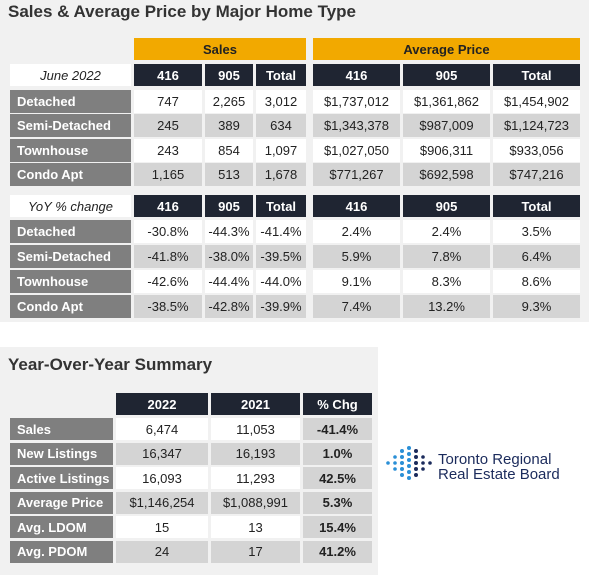 The image size is (589, 575). I want to click on row-label: Detached, so click(70, 231).